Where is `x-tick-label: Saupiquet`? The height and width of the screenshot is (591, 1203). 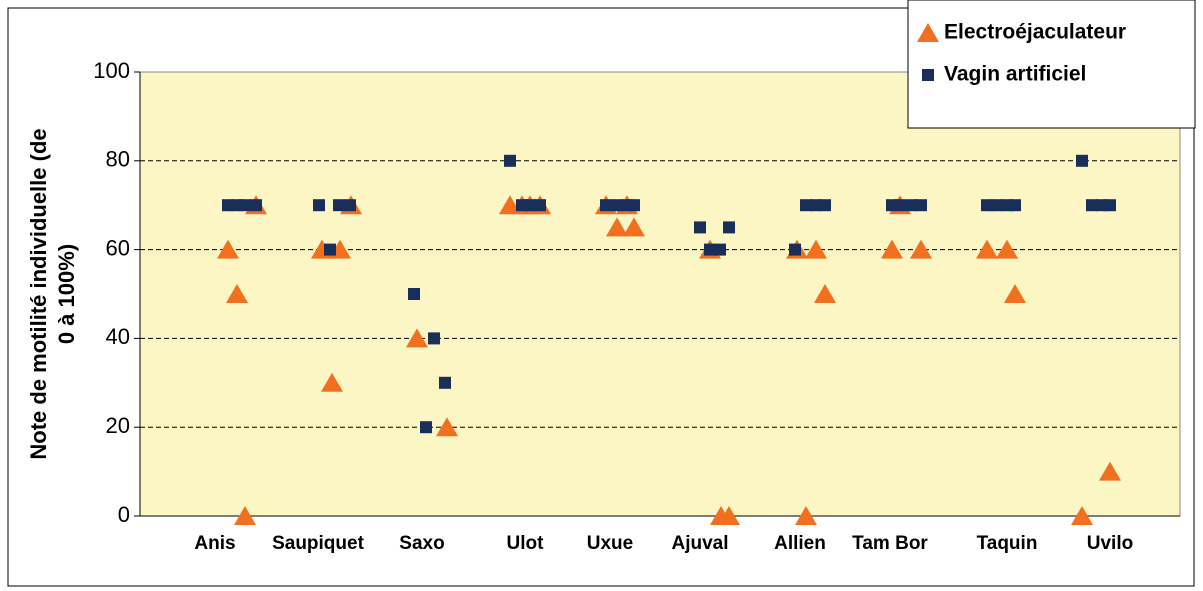 x-tick-label: Saupiquet is located at coordinates (318, 543).